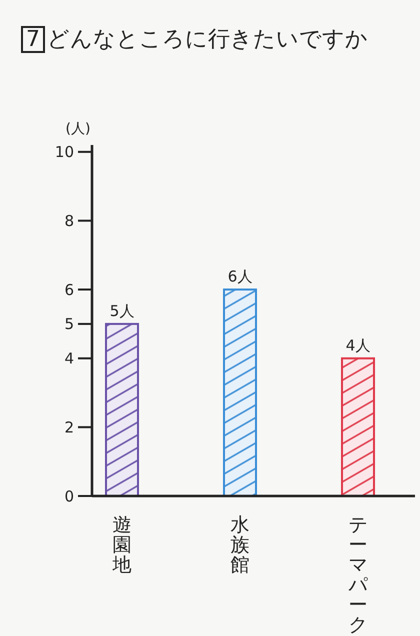 This screenshot has height=636, width=420. I want to click on x-tick-label: 遊園地, so click(122, 545).